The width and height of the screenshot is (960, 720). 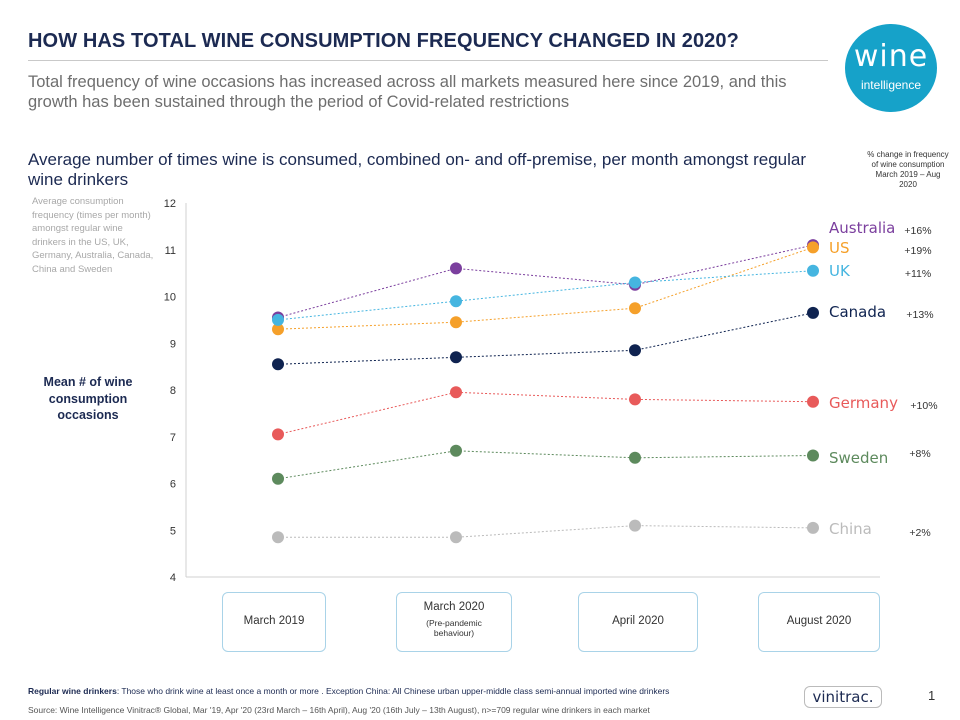 I want to click on footnote-term: Regular wine drinkers, so click(x=72, y=691).